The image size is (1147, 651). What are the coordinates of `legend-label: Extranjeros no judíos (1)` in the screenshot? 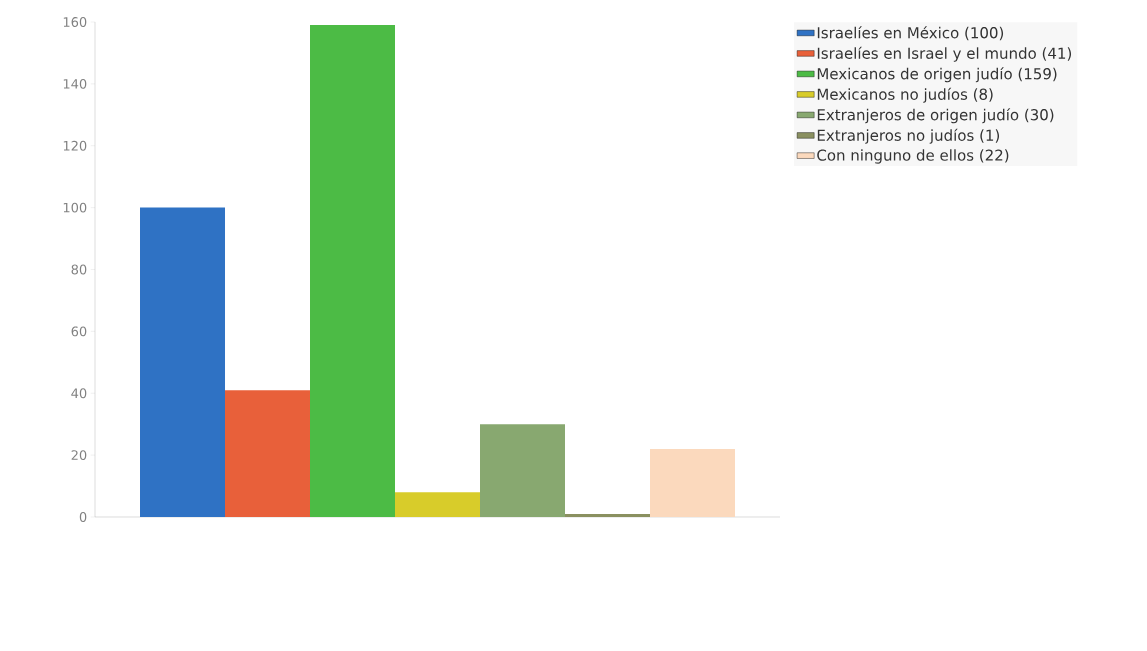 It's located at (908, 136).